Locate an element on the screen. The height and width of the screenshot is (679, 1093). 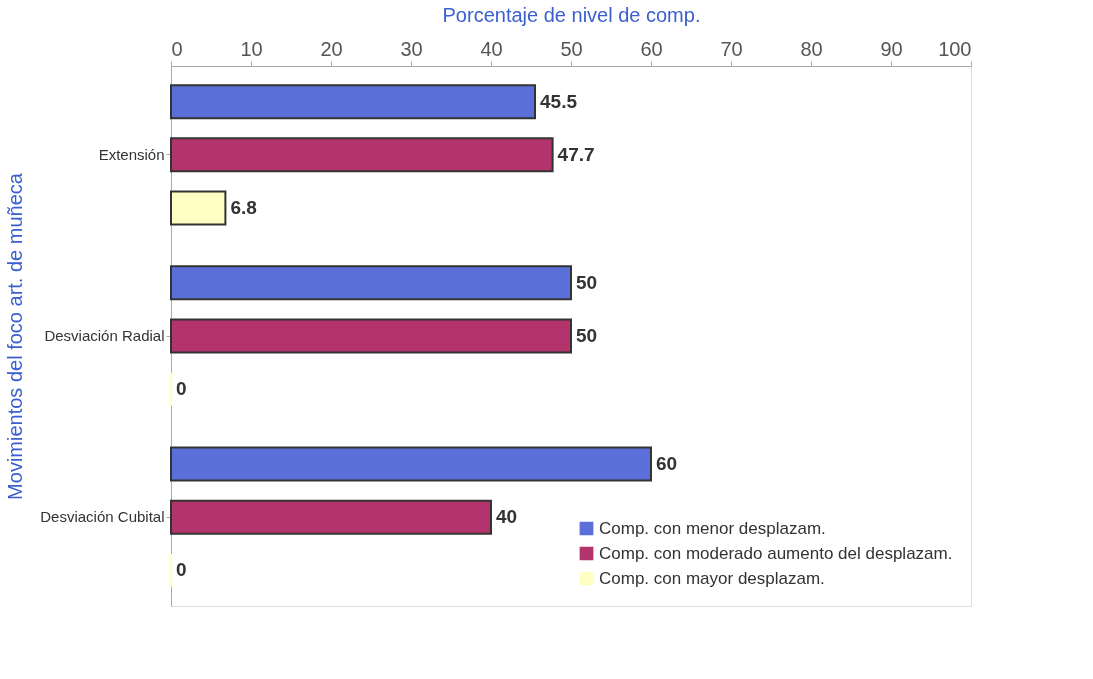
legend-label: Comp. con mayor desplazam. is located at coordinates (712, 578).